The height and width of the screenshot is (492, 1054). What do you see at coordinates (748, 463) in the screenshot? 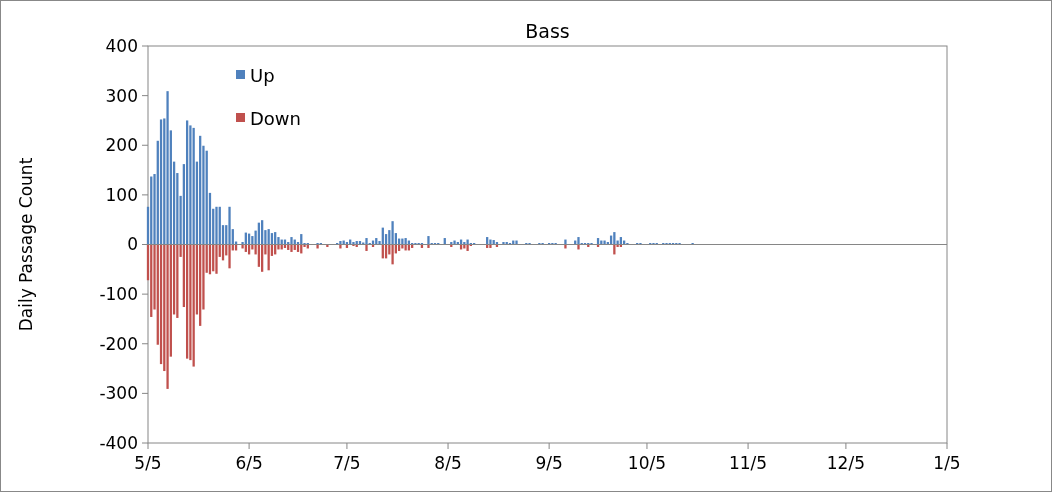
I see `x-tick-label: 11/5` at bounding box center [748, 463].